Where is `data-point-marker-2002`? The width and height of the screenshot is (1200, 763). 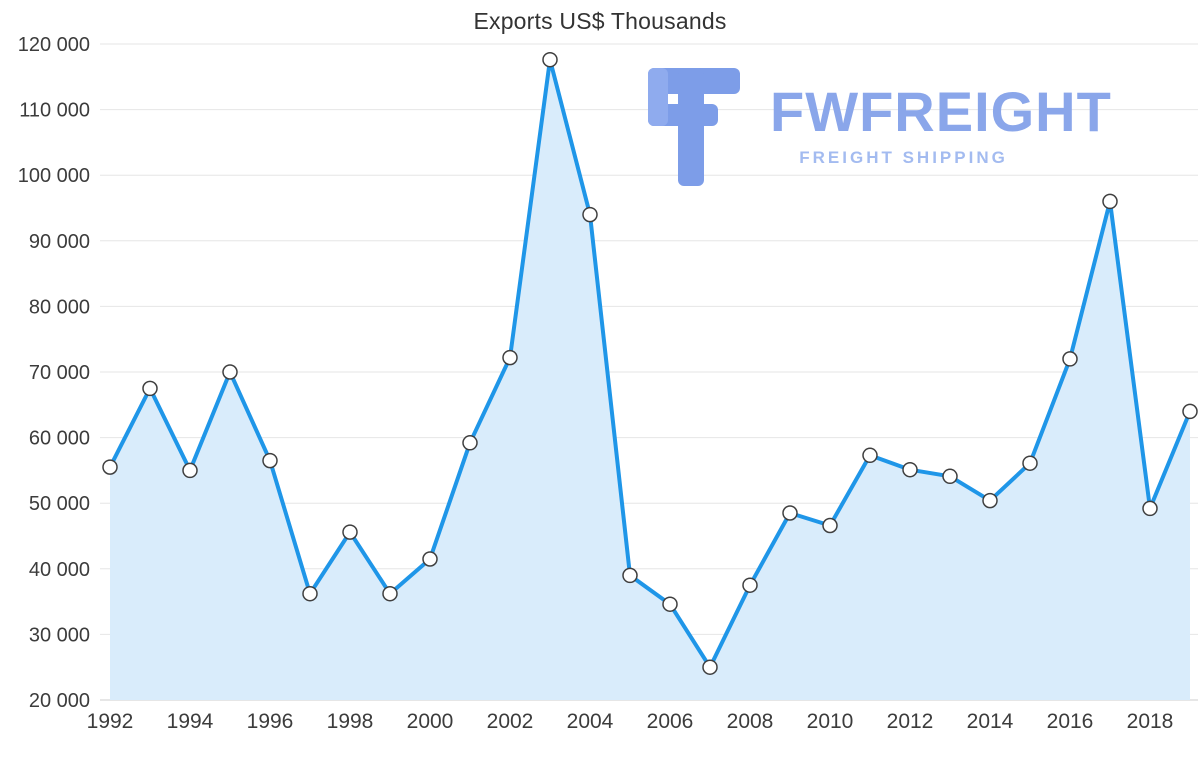 data-point-marker-2002 is located at coordinates (510, 357).